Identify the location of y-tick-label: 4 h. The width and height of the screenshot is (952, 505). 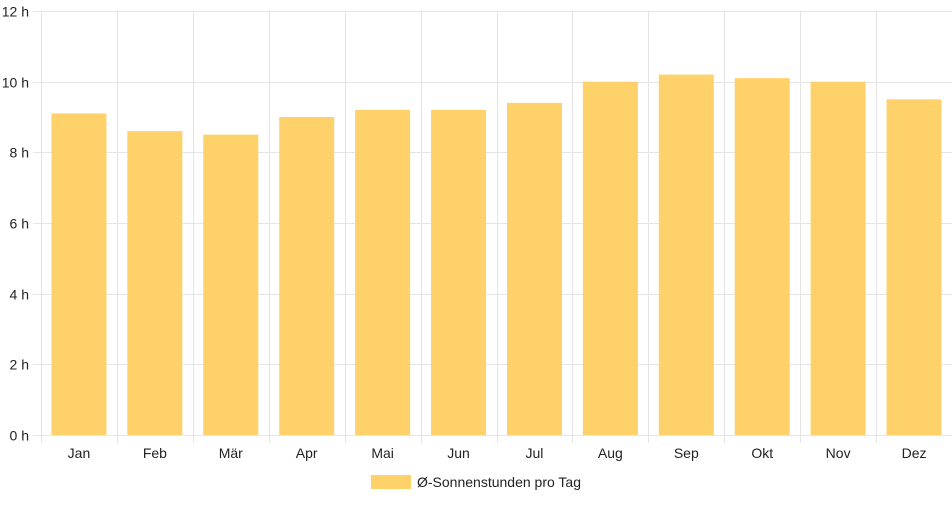
(19, 295).